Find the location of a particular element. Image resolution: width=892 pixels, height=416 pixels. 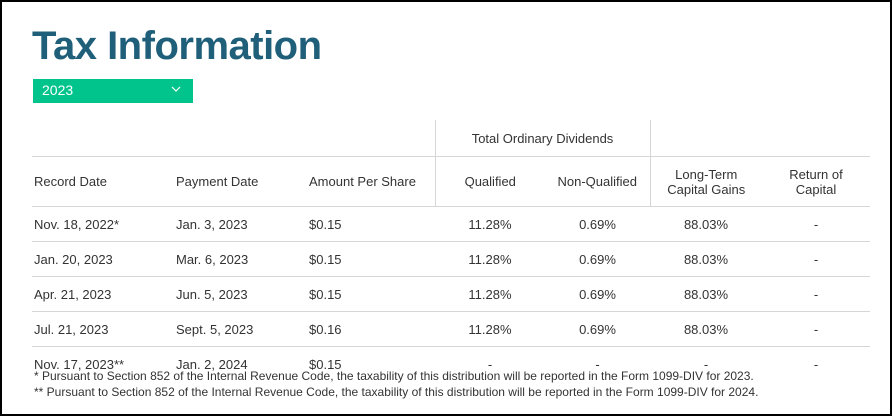

cell-record-date: Apr. 21, 2023 is located at coordinates (103, 294).